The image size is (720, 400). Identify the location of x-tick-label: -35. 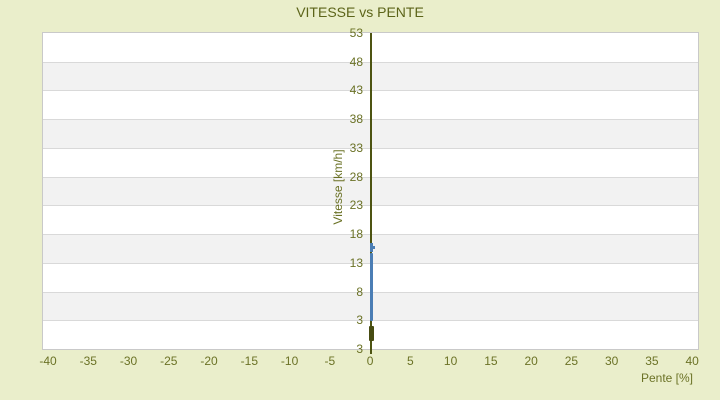
(88, 361).